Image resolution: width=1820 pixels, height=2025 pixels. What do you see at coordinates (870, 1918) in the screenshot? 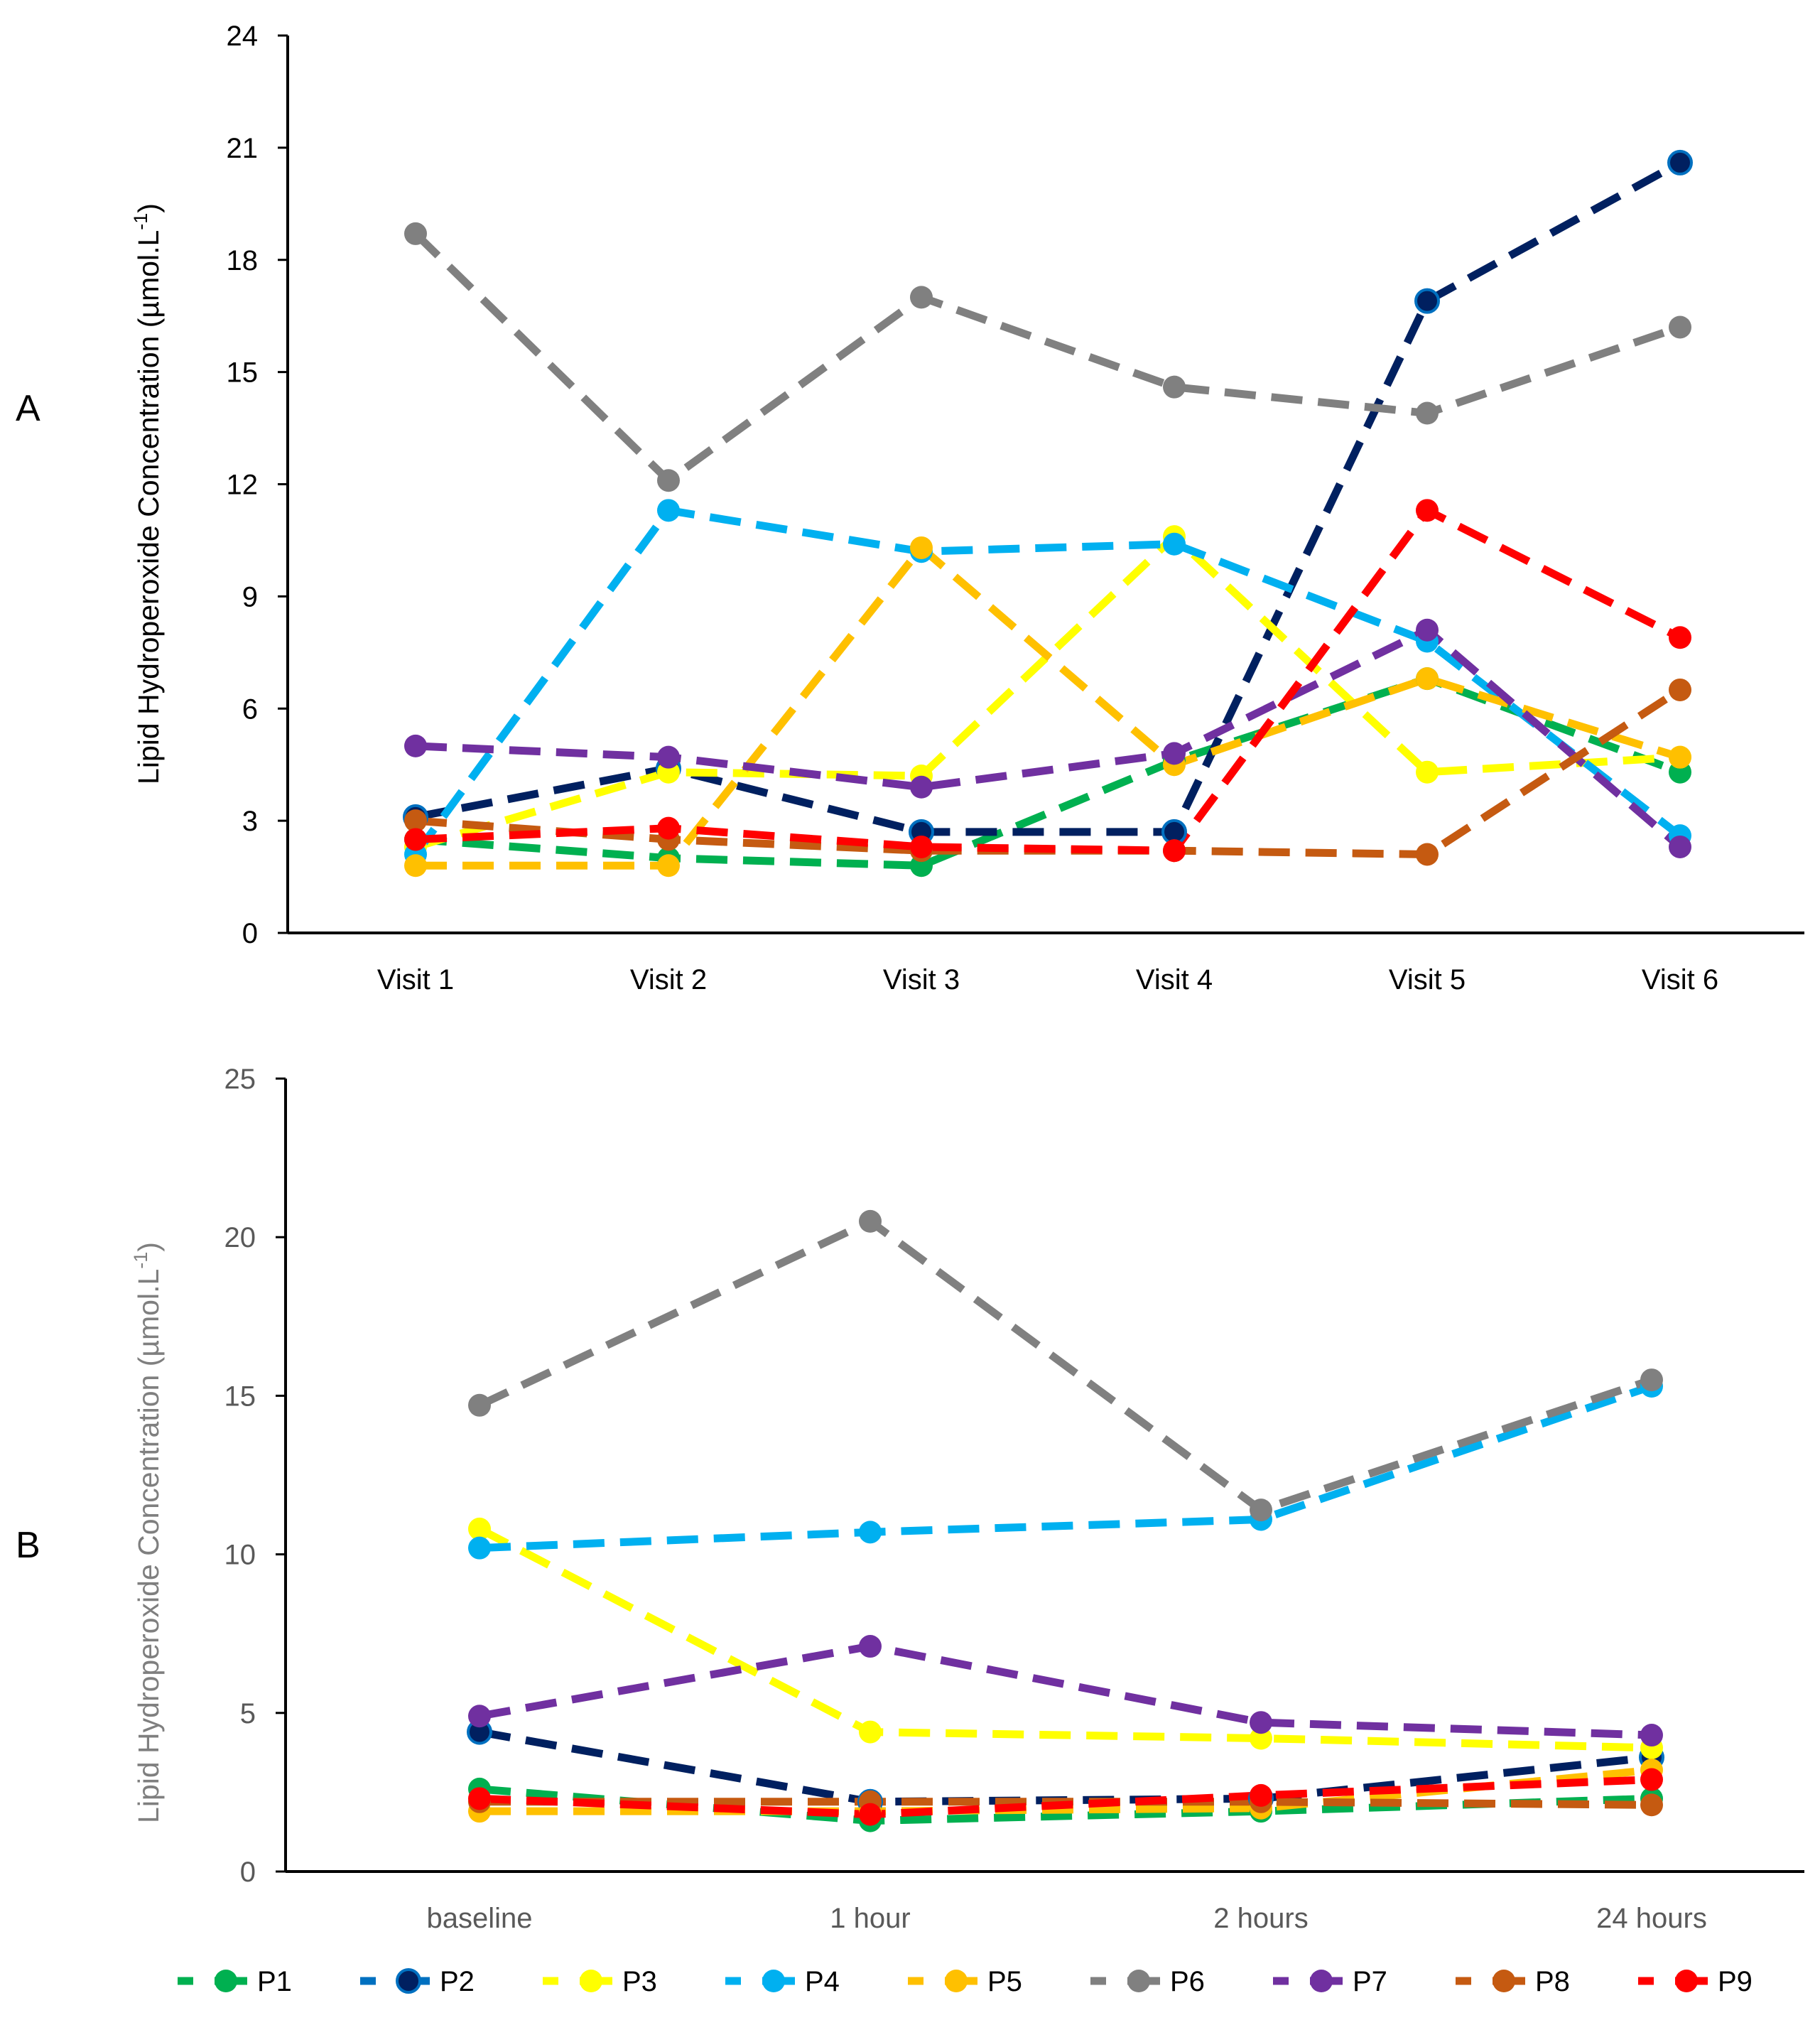
I see `panel-b-x-tick-label: 1 hour` at bounding box center [870, 1918].